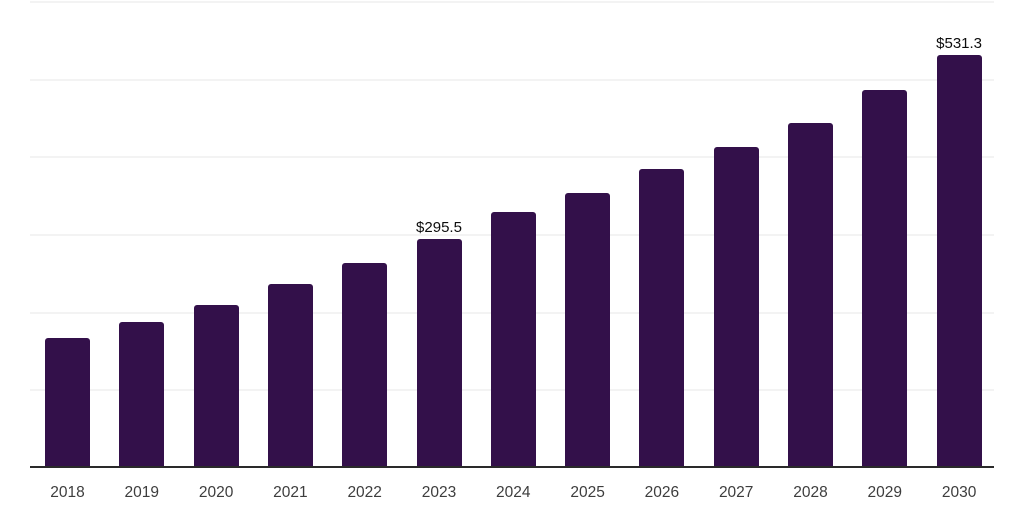 This screenshot has width=1024, height=512. What do you see at coordinates (365, 365) in the screenshot?
I see `bar-2022` at bounding box center [365, 365].